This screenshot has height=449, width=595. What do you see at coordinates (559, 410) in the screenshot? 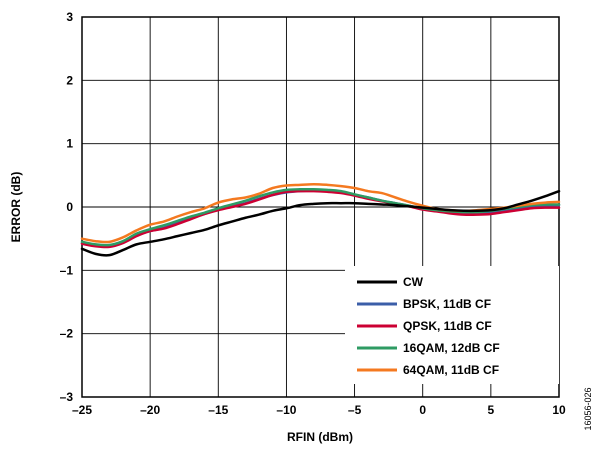
I see `x-tick-label: 10` at bounding box center [559, 410].